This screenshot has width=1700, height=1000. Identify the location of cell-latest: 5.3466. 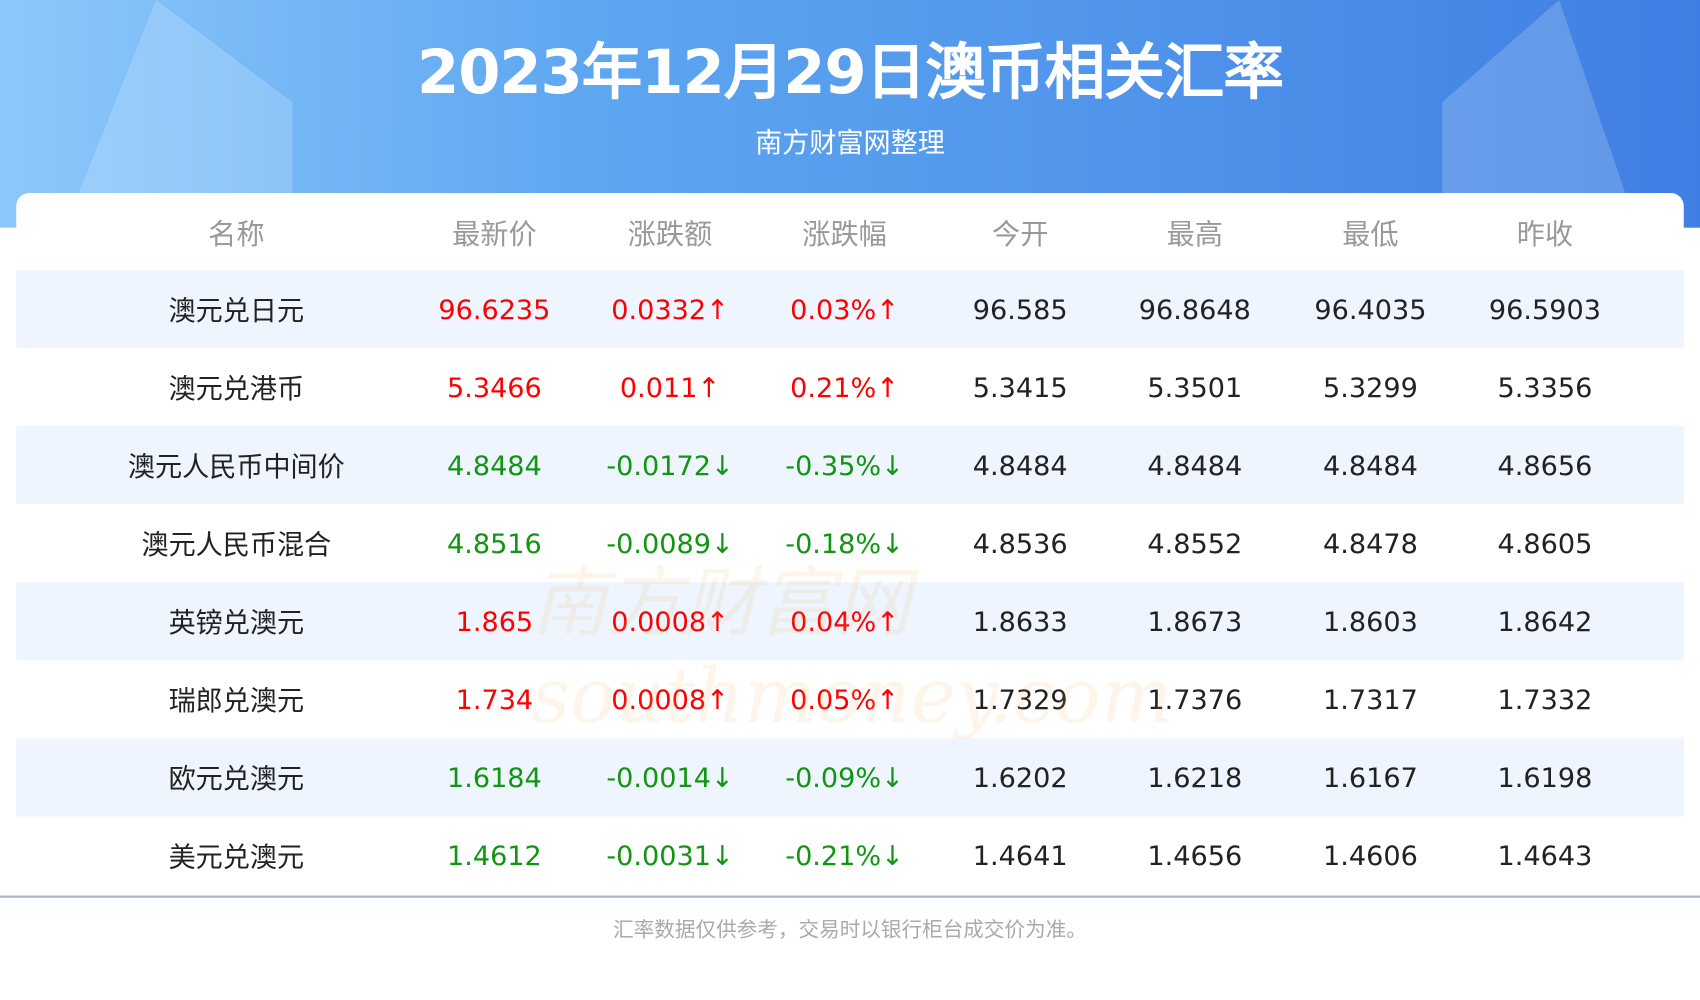
(494, 387).